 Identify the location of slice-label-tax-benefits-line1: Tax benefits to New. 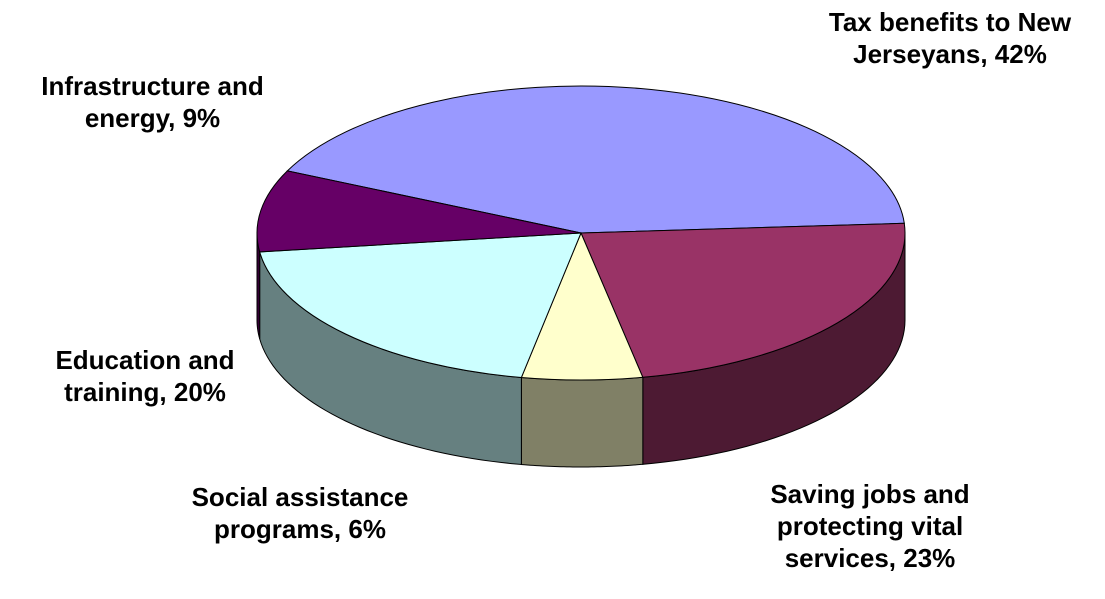
(950, 22).